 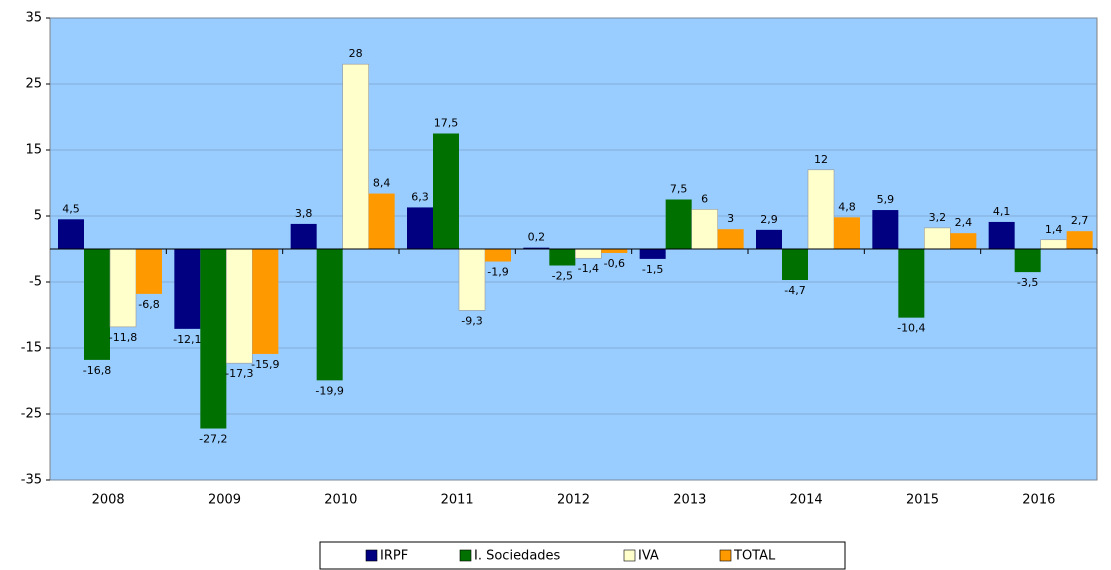 I want to click on legend-box, so click(x=582, y=555).